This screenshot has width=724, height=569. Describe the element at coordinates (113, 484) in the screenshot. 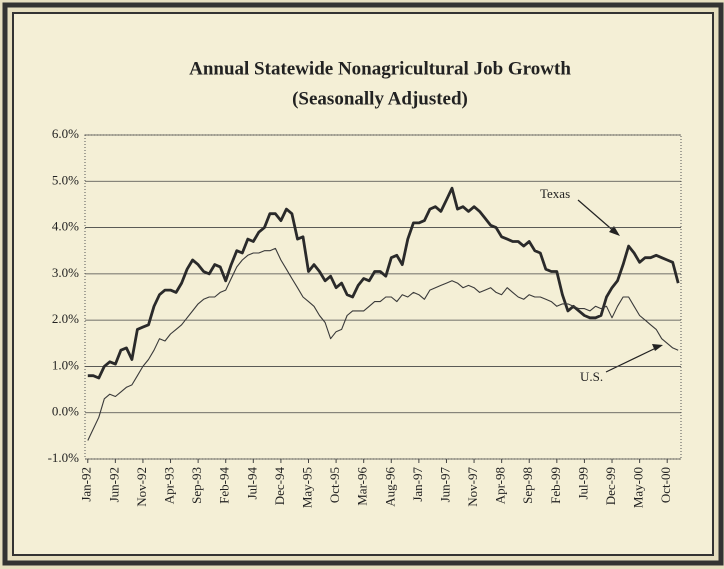

I see `x-tick-label: Jun-92` at that location.